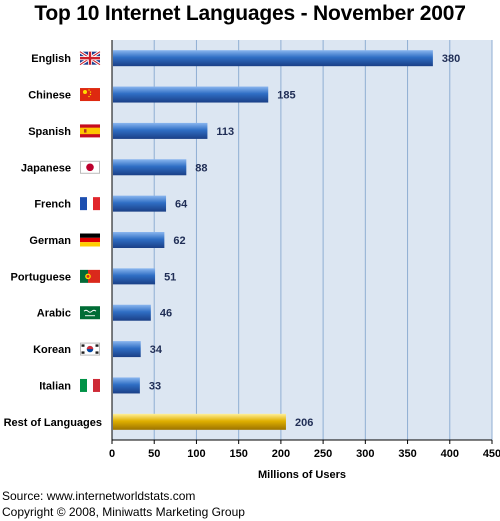  What do you see at coordinates (46, 168) in the screenshot?
I see `category-label: Japanese` at bounding box center [46, 168].